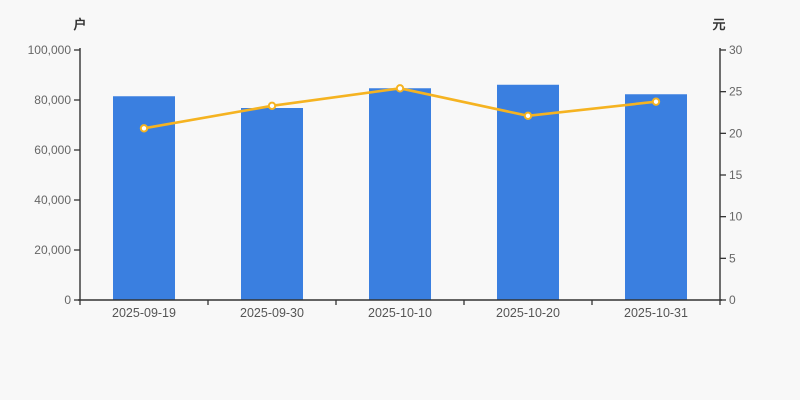 This screenshot has height=400, width=800. What do you see at coordinates (736, 50) in the screenshot?
I see `right-axis-tick-label: 30` at bounding box center [736, 50].